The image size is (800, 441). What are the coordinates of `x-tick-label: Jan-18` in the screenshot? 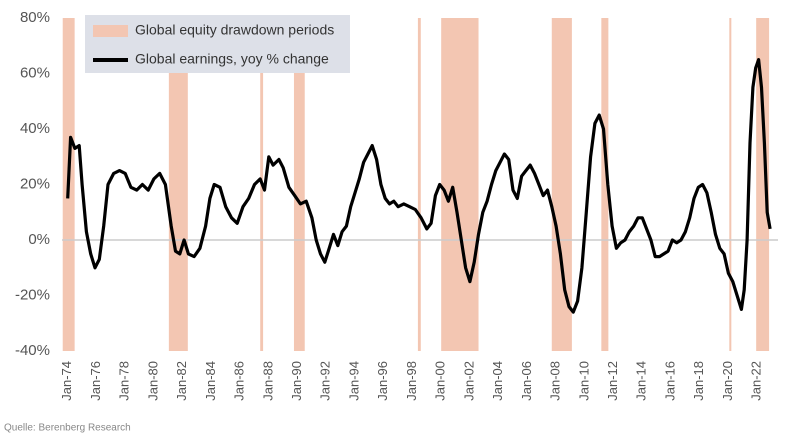 It's located at (698, 381).